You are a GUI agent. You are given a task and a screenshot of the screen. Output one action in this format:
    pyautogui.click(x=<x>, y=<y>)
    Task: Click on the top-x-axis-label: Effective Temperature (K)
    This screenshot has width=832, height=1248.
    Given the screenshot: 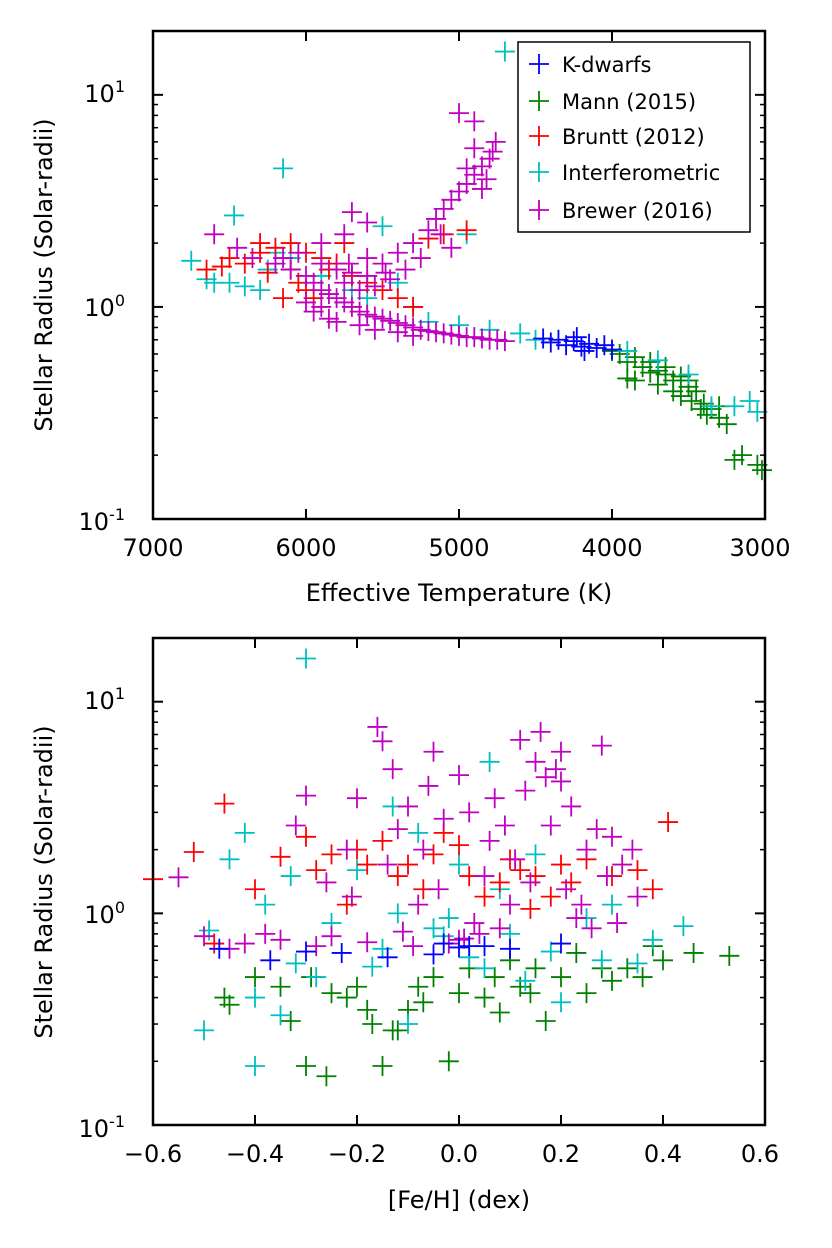 What is the action you would take?
    pyautogui.click(x=459, y=593)
    